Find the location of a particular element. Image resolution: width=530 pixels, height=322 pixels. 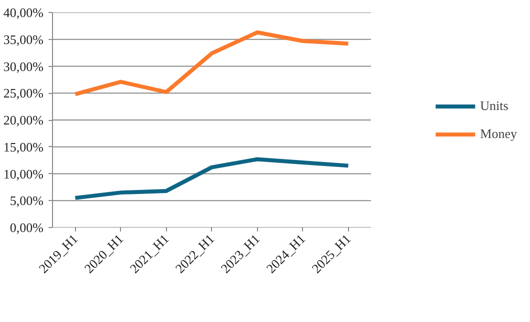

legend-label: Units is located at coordinates (494, 106).